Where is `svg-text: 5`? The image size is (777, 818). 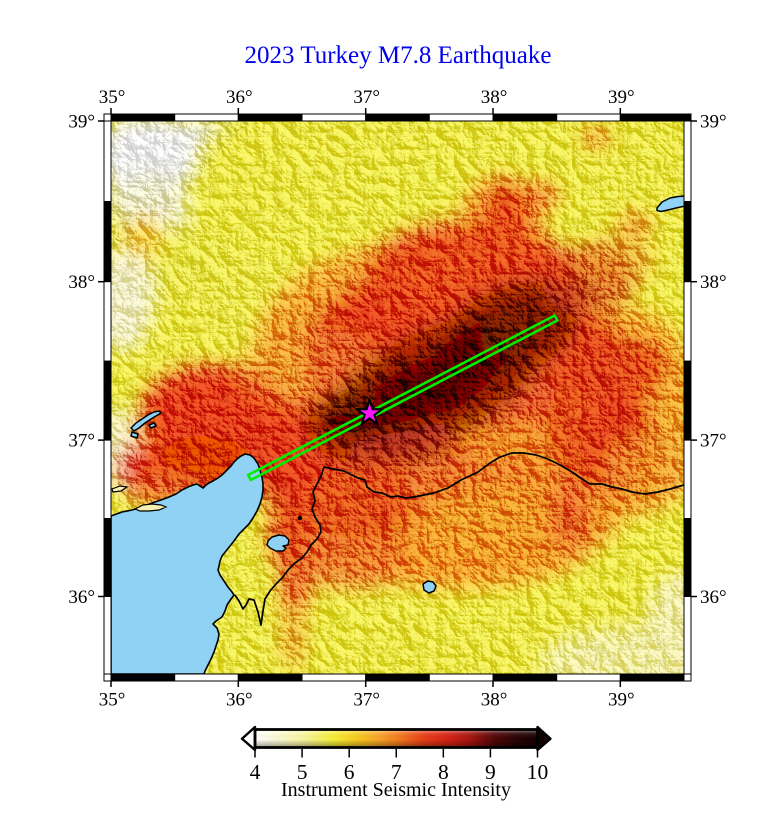
svg-text: 5 is located at coordinates (302, 772).